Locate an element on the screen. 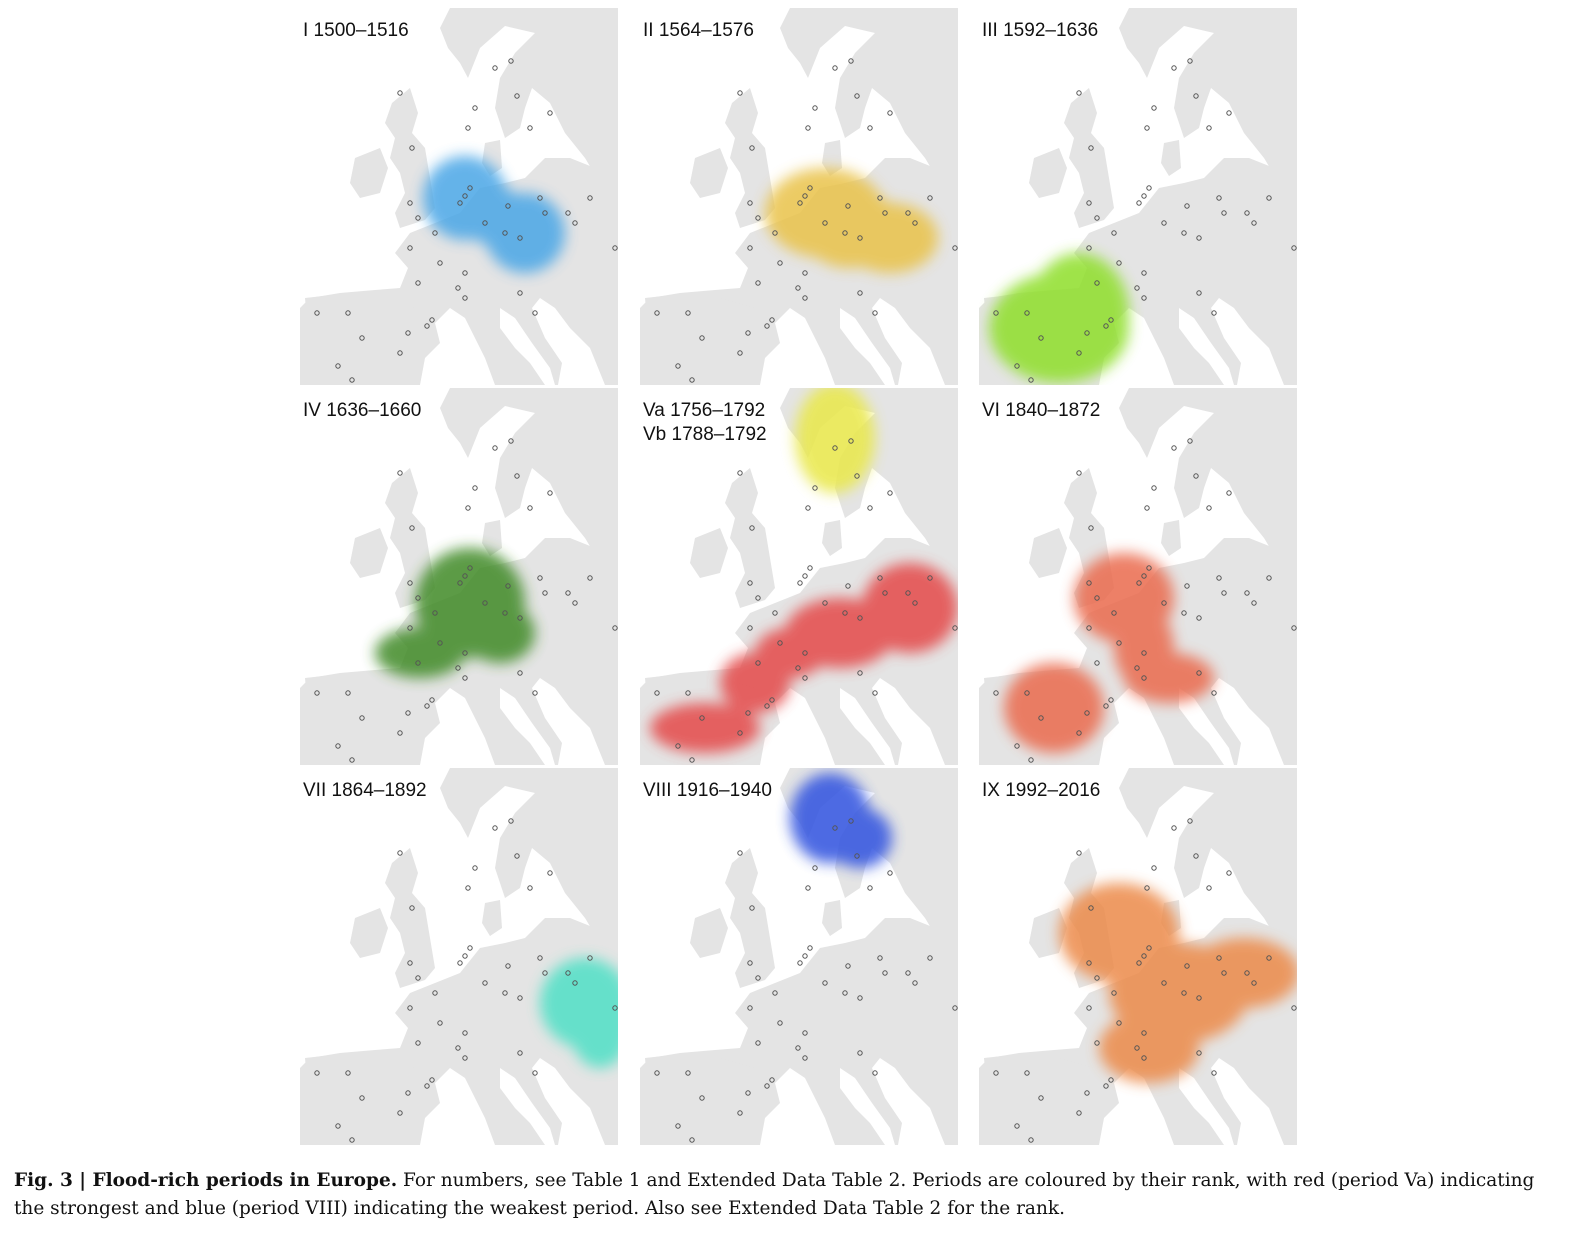  period-label-I: I 1500–1516 is located at coordinates (356, 30).